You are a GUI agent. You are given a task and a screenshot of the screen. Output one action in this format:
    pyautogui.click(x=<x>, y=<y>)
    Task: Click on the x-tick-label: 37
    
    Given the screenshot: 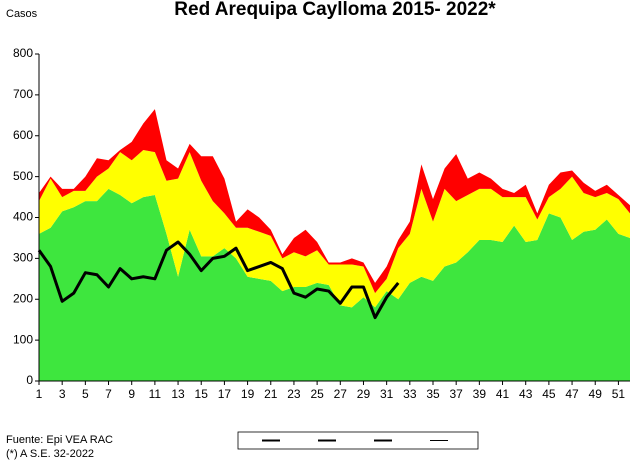 What is the action you would take?
    pyautogui.click(x=456, y=394)
    